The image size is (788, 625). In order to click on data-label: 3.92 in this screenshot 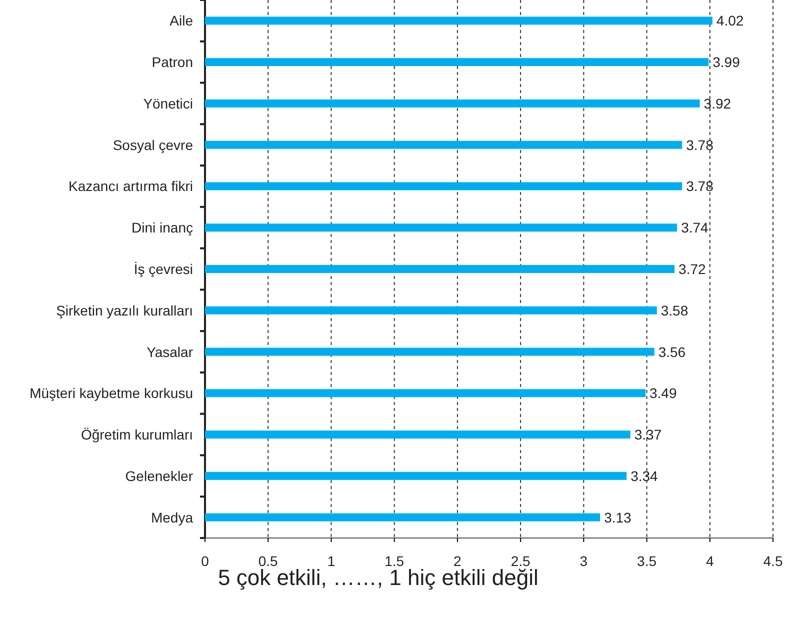, I will do `click(718, 103)`.